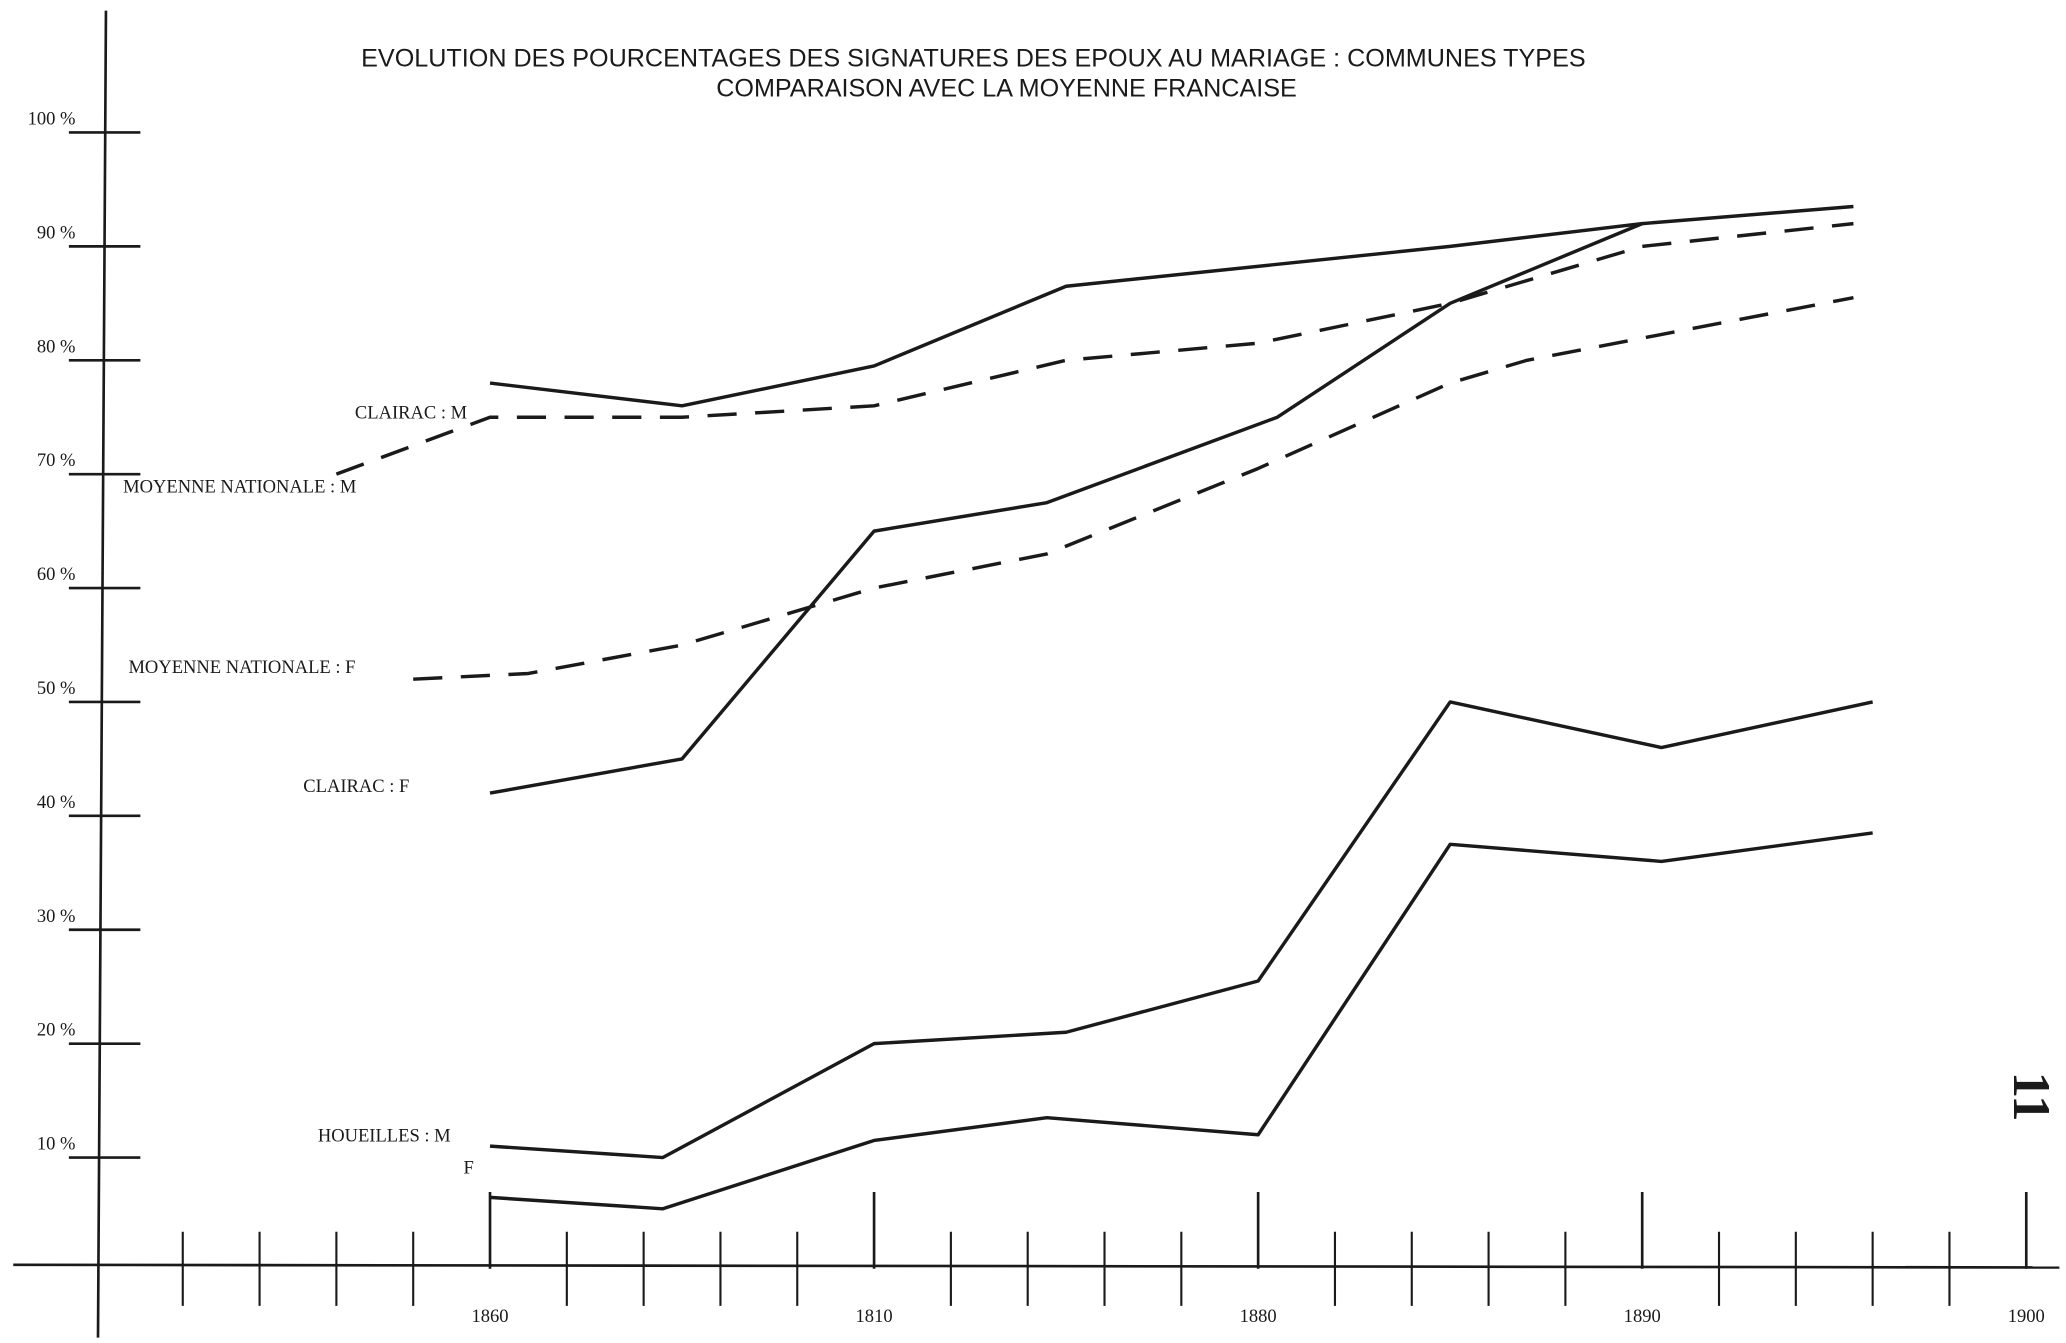 Image resolution: width=2066 pixels, height=1343 pixels. Describe the element at coordinates (356, 786) in the screenshot. I see `series-label: CLAIRAC : F` at that location.